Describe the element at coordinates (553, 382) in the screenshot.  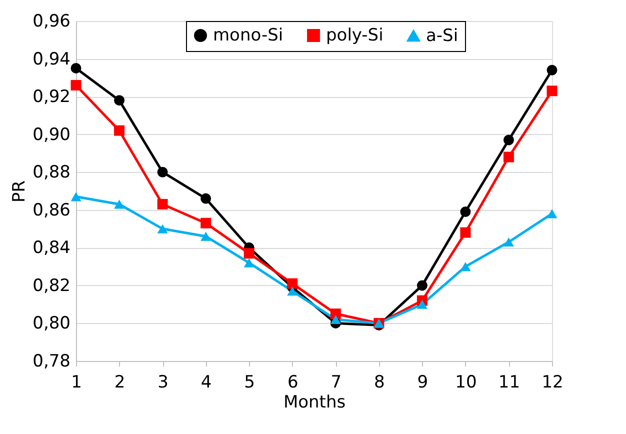
I see `x-tick-label: 12` at that location.